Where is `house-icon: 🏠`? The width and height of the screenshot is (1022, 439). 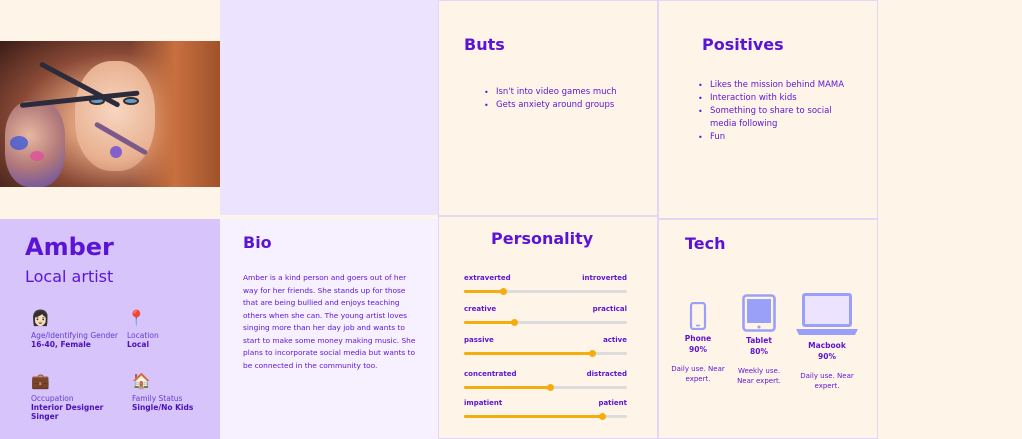 house-icon: 🏠 is located at coordinates (141, 381).